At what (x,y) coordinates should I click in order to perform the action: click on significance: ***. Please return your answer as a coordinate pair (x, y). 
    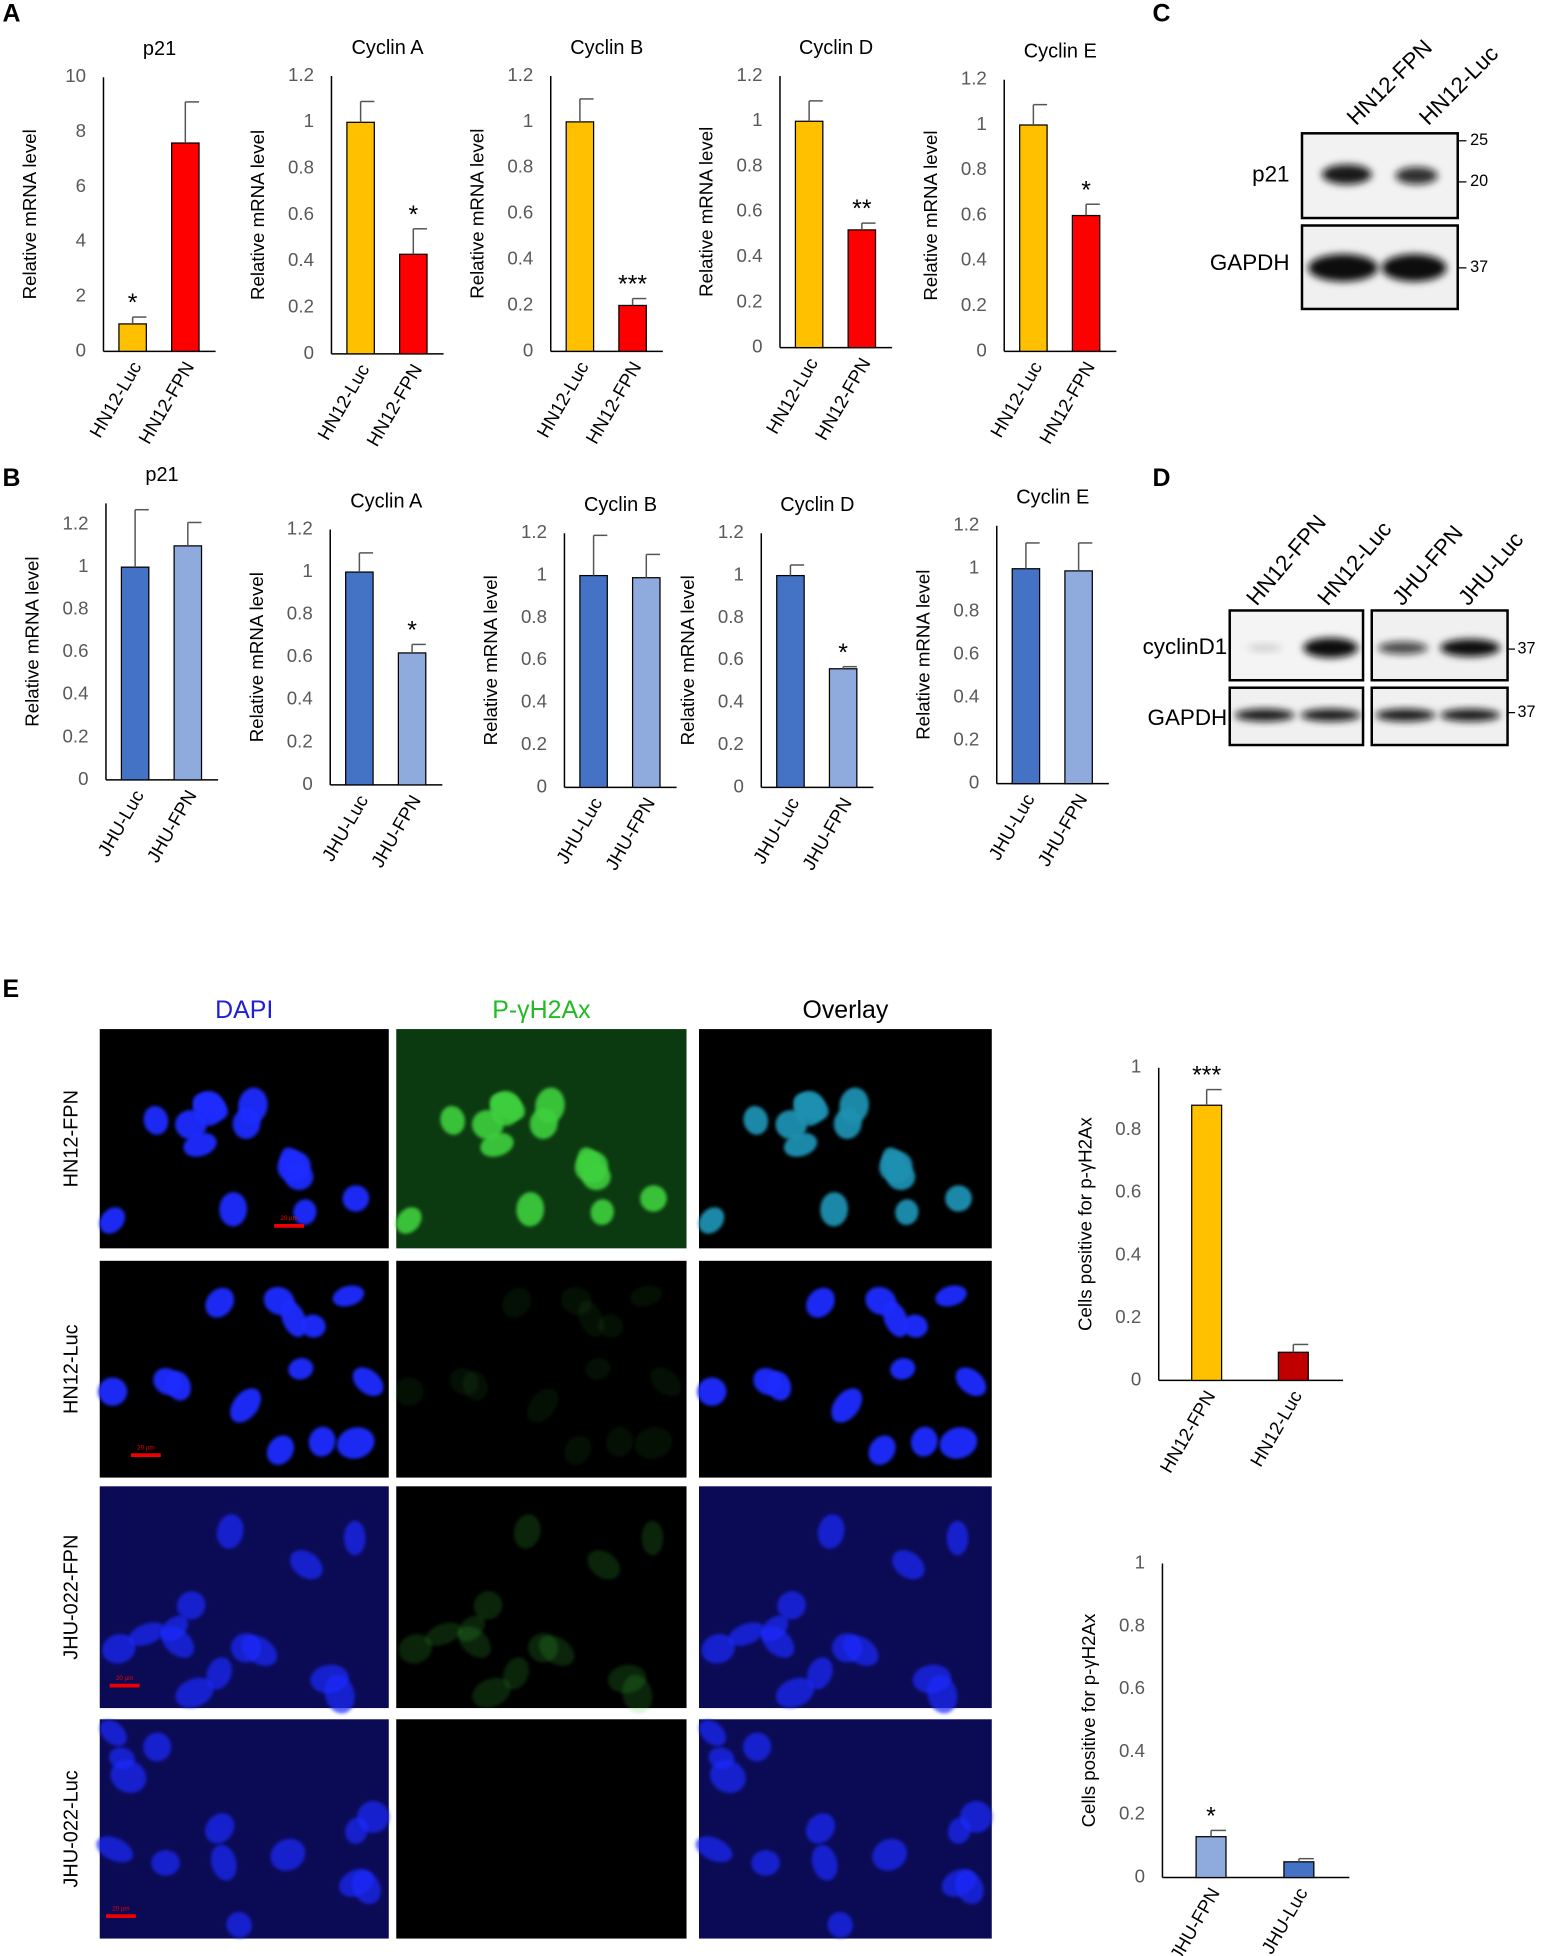
    Looking at the image, I should click on (632, 285).